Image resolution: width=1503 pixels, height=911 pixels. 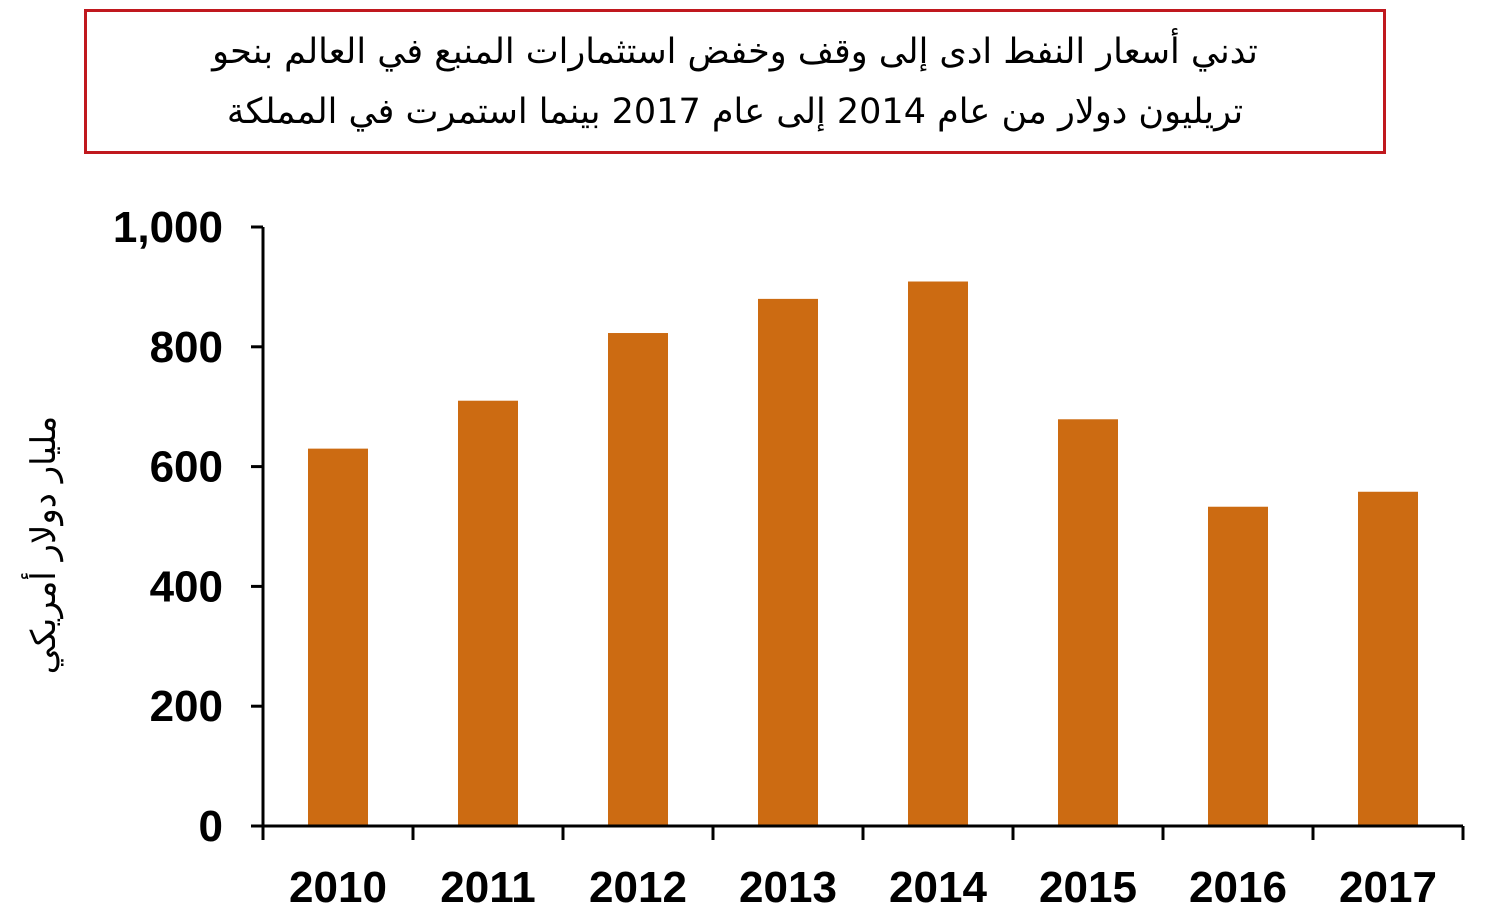 What do you see at coordinates (186, 347) in the screenshot?
I see `y-tick-label: 800` at bounding box center [186, 347].